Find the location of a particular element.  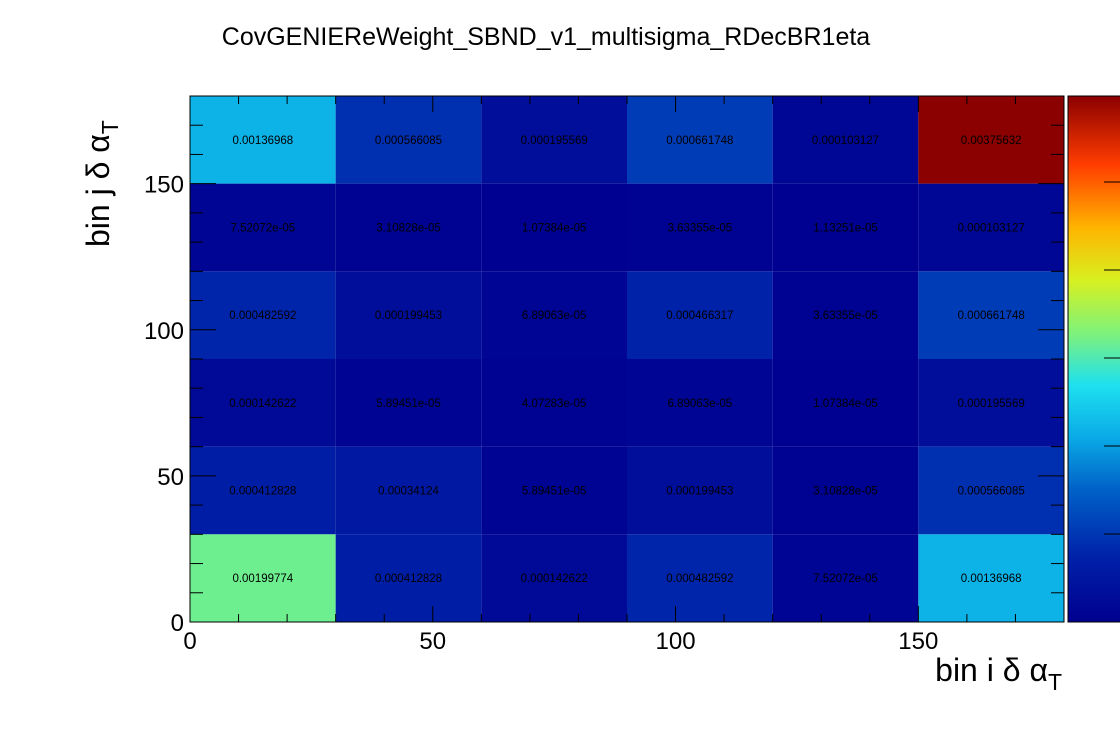

y-tick-label: 50 is located at coordinates (170, 477).